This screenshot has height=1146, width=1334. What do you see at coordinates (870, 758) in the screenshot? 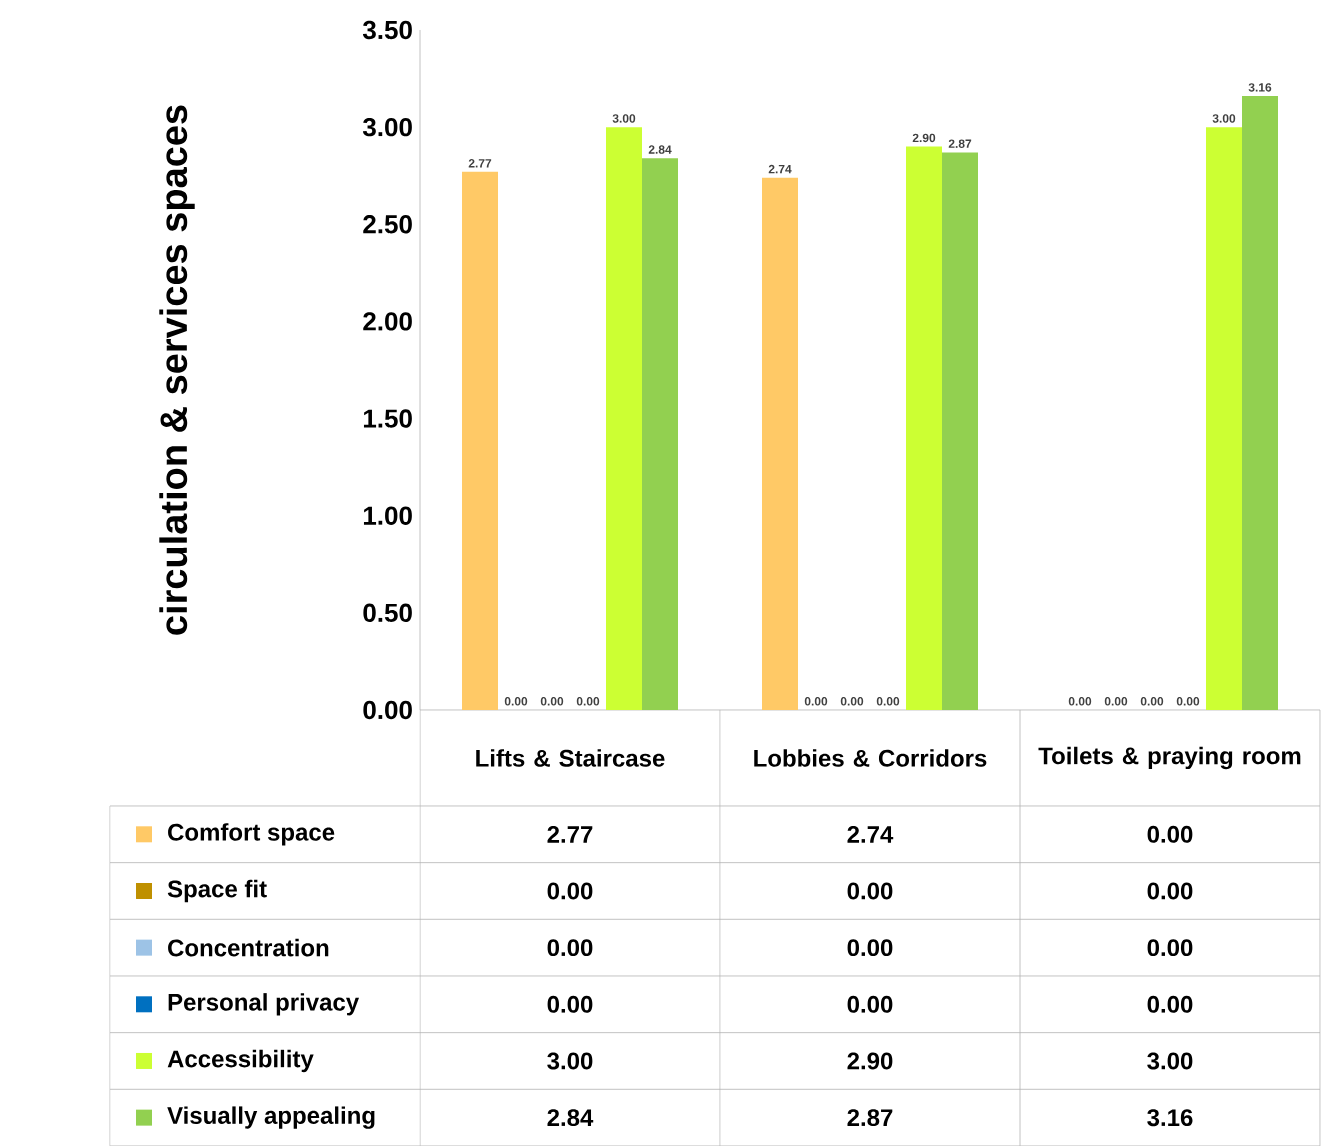
I see `x-tick-label: Lobbies & Corridors` at bounding box center [870, 758].